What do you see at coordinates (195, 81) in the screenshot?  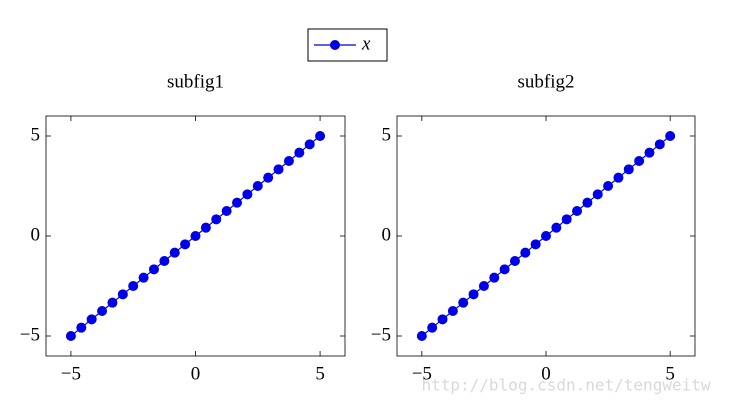 I see `subplot-title: subfig1` at bounding box center [195, 81].